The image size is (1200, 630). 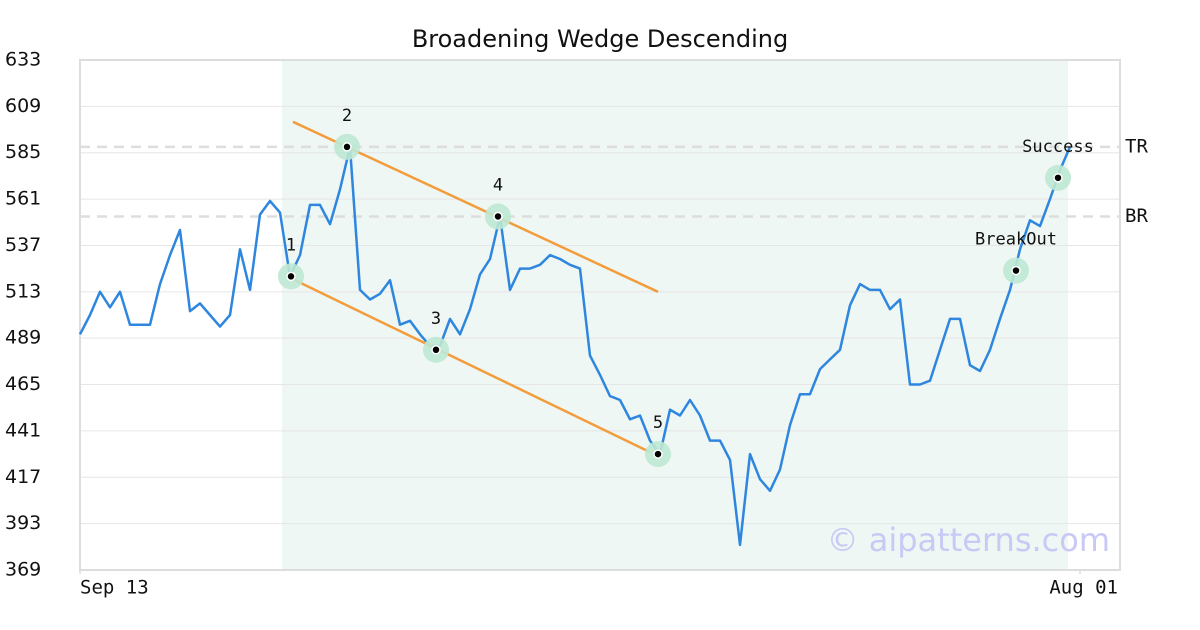 I want to click on y-tick-label: 393, so click(x=23, y=523).